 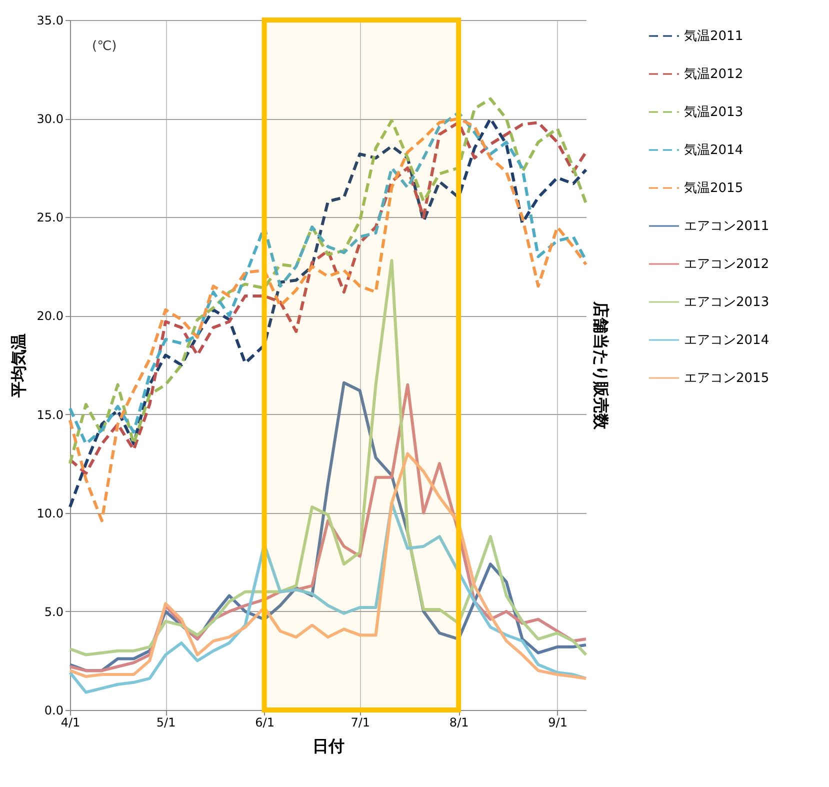 What do you see at coordinates (558, 723) in the screenshot?
I see `x-tick-label: 9/1` at bounding box center [558, 723].